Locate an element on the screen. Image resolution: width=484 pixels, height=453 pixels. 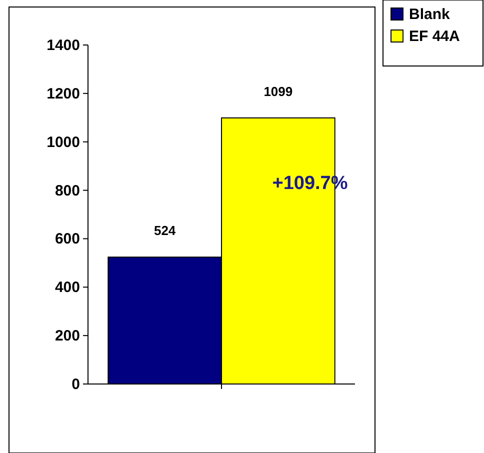
y-tick-label: 400 is located at coordinates (67, 287).